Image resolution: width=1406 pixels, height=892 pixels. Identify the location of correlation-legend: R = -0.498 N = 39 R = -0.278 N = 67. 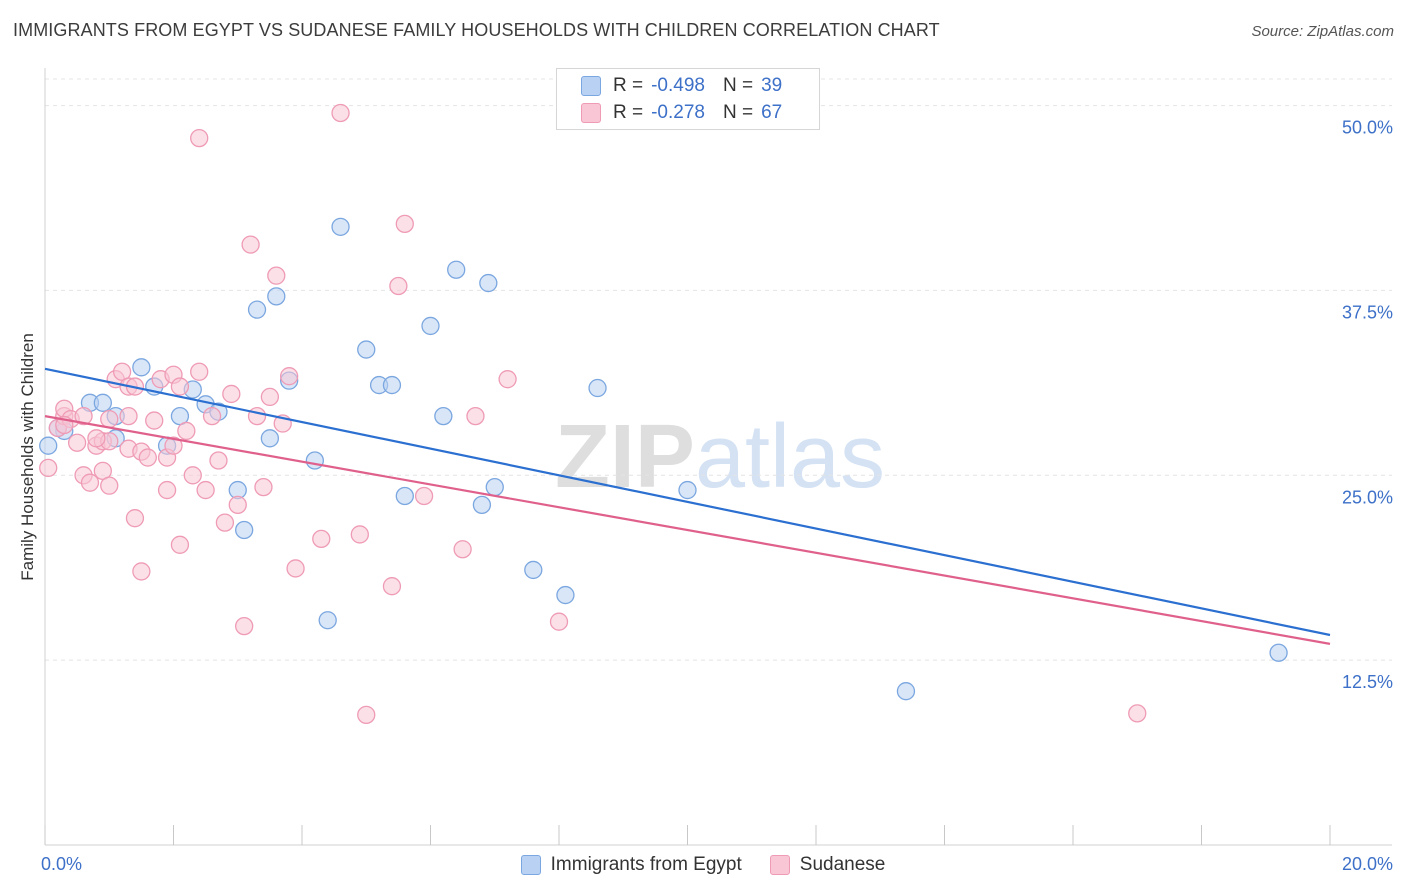
(688, 99).